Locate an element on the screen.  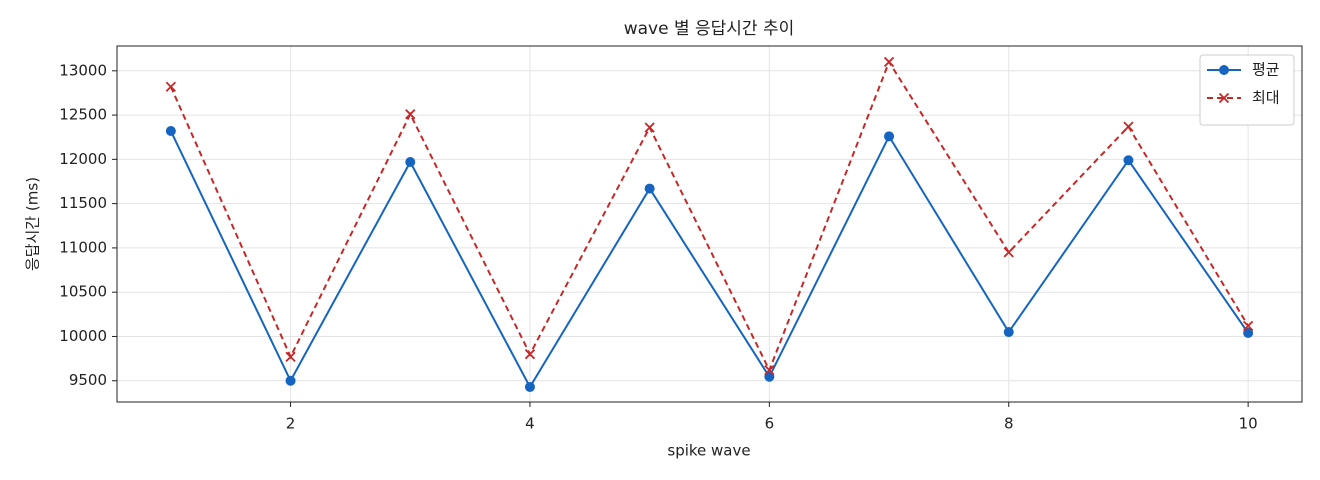
legend-box is located at coordinates (1247, 90).